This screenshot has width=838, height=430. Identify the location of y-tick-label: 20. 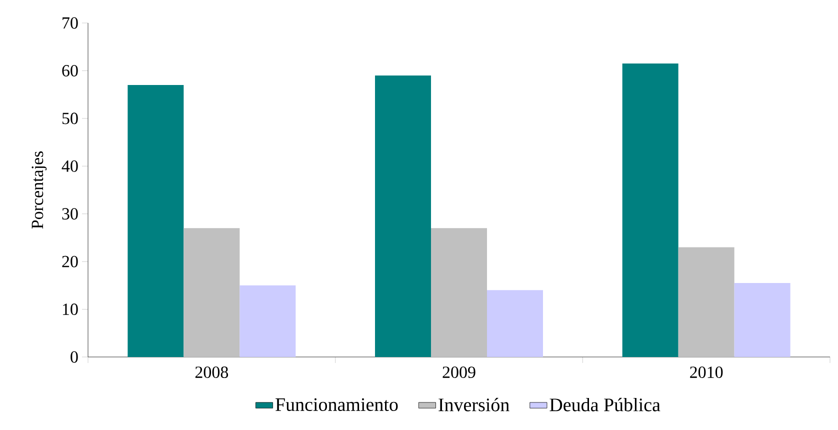
(70, 262).